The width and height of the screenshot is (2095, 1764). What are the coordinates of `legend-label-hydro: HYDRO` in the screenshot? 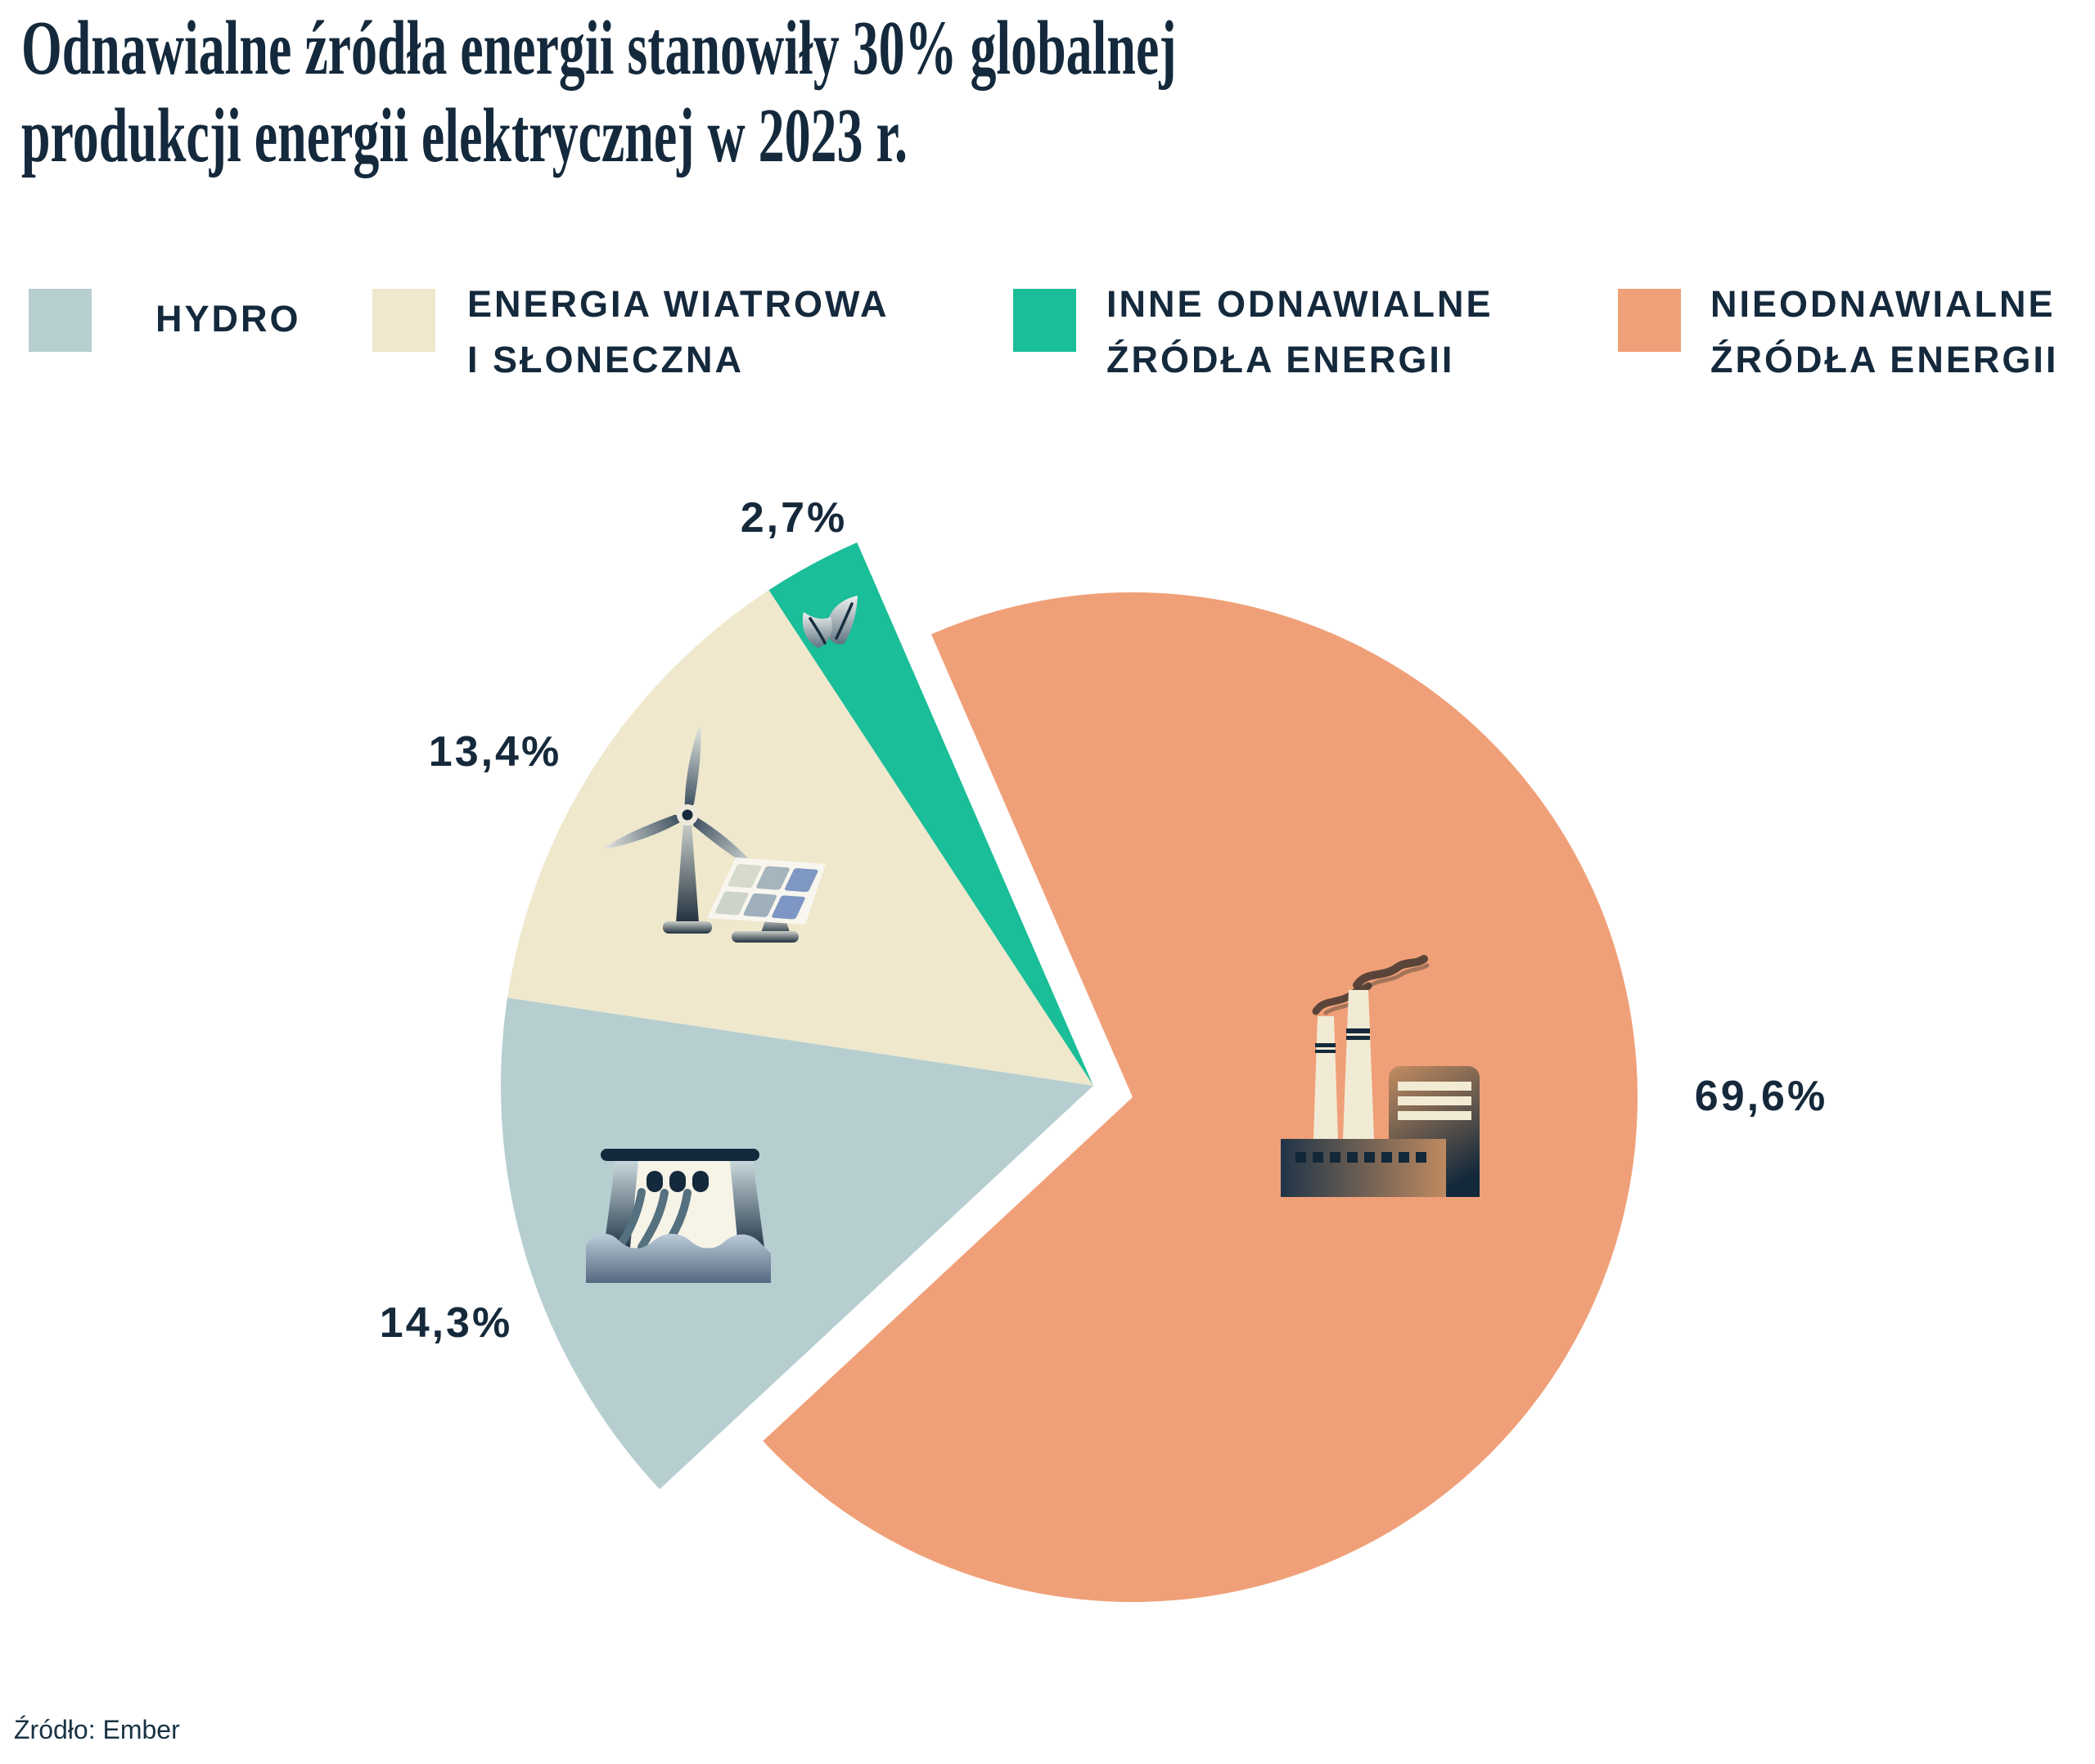 It's located at (228, 319).